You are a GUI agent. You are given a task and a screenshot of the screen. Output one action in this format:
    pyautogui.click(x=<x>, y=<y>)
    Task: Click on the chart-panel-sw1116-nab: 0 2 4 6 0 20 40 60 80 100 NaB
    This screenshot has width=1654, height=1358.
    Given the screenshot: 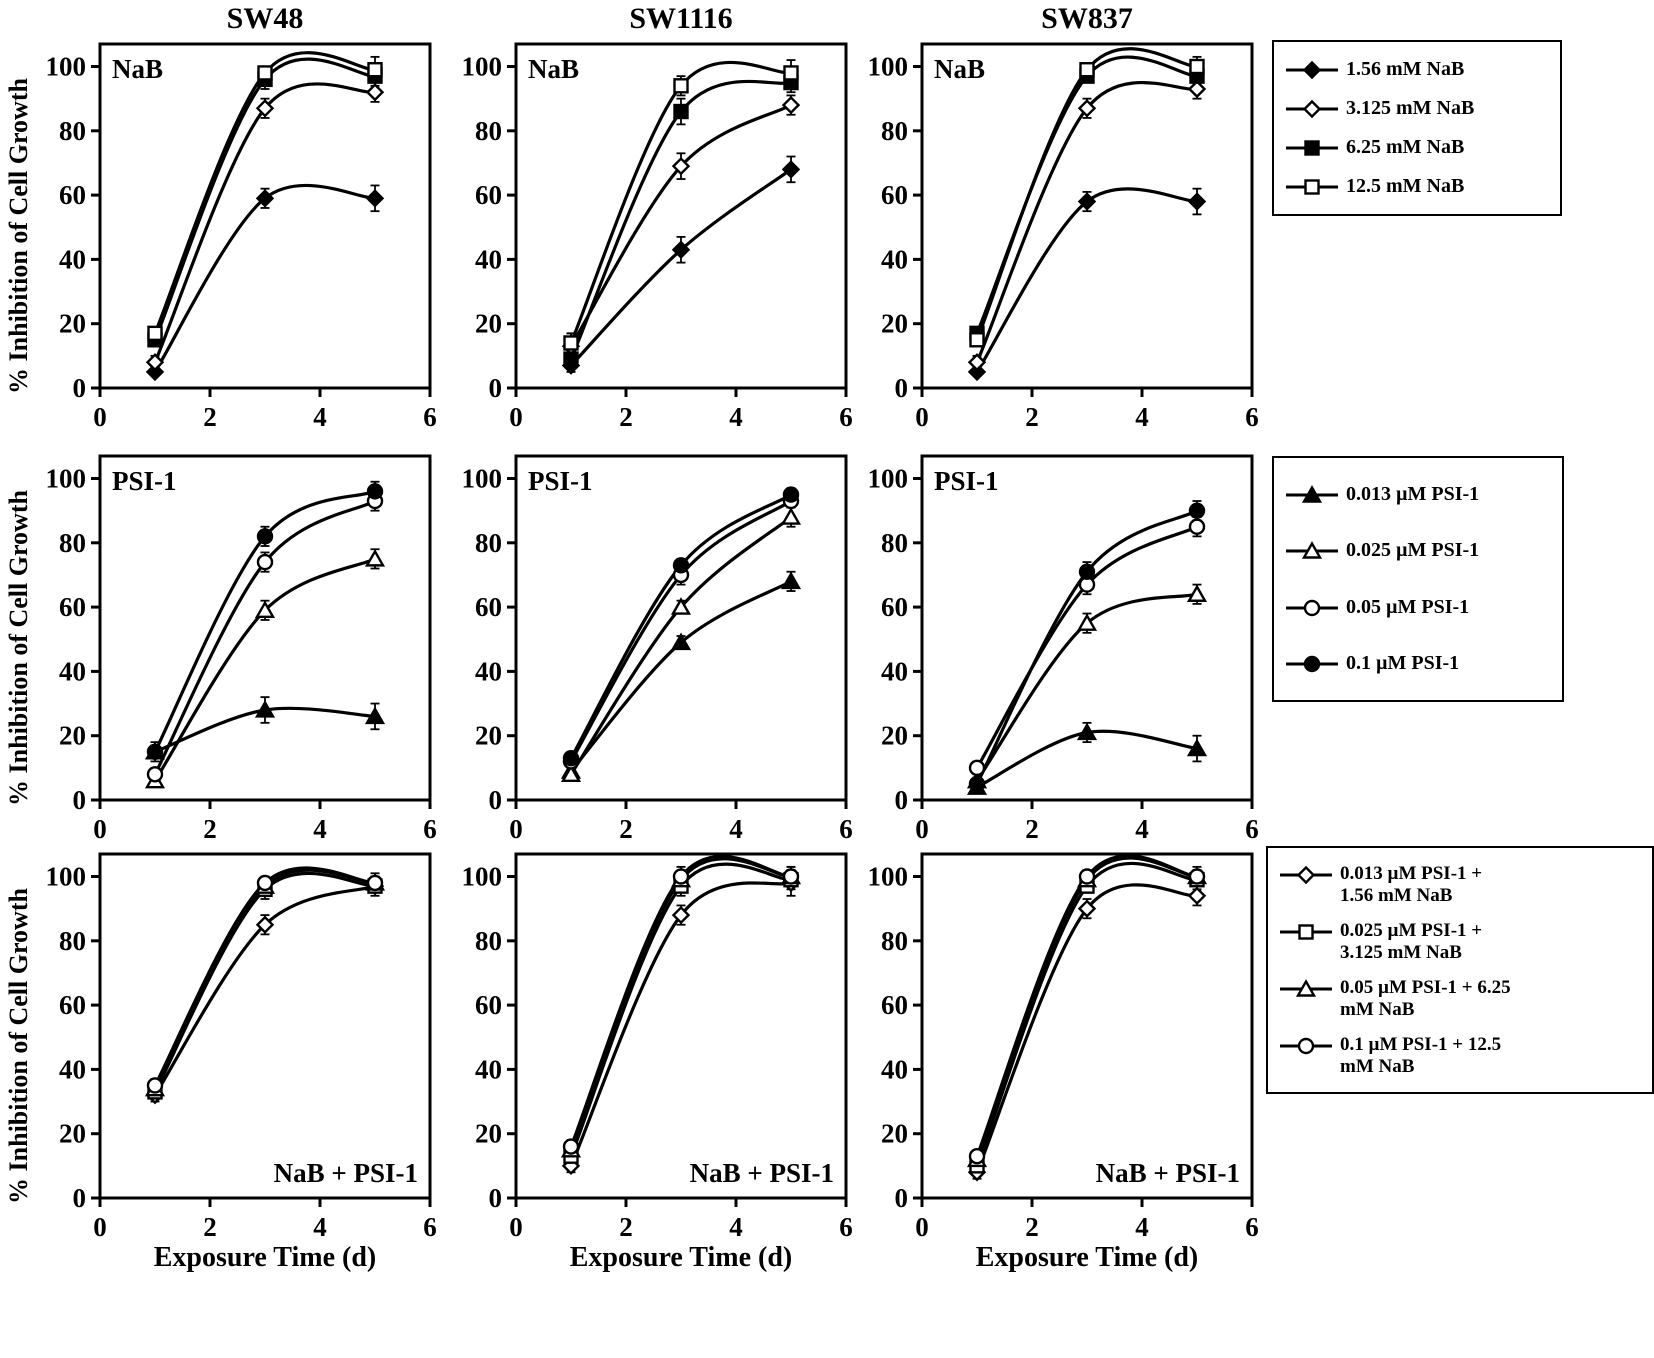 What is the action you would take?
    pyautogui.click(x=652, y=236)
    